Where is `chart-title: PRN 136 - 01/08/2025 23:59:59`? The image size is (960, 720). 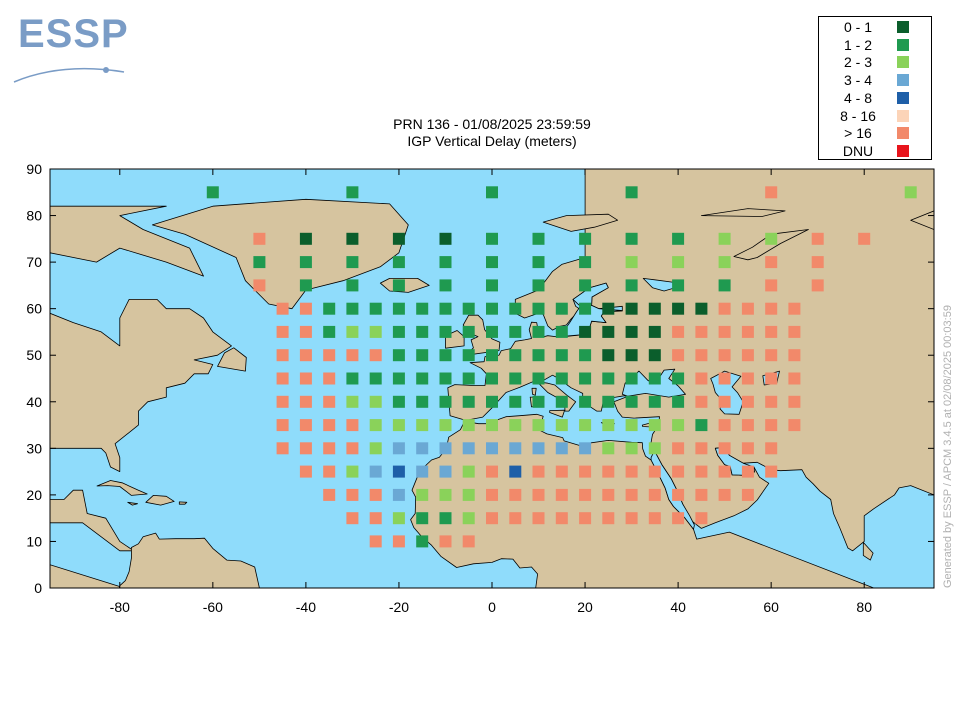 chart-title: PRN 136 - 01/08/2025 23:59:59 is located at coordinates (492, 124).